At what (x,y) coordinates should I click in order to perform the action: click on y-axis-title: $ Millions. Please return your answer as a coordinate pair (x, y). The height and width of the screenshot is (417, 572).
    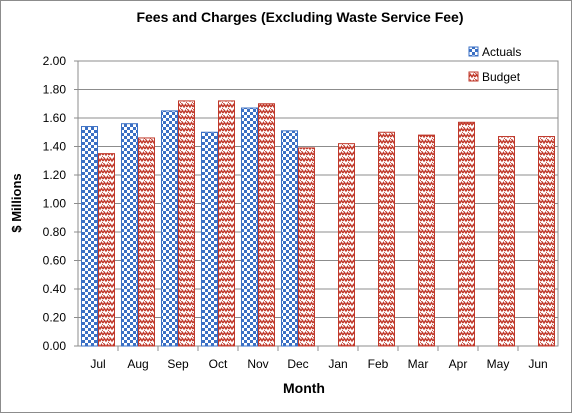
    Looking at the image, I should click on (16, 202).